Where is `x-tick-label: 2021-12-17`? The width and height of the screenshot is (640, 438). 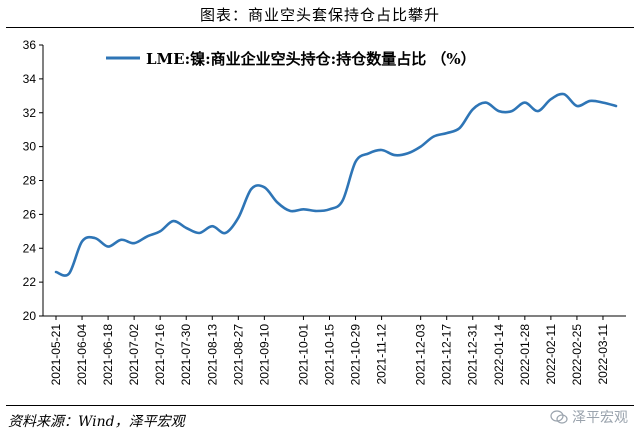 x-tick-label: 2021-12-17 is located at coordinates (447, 355).